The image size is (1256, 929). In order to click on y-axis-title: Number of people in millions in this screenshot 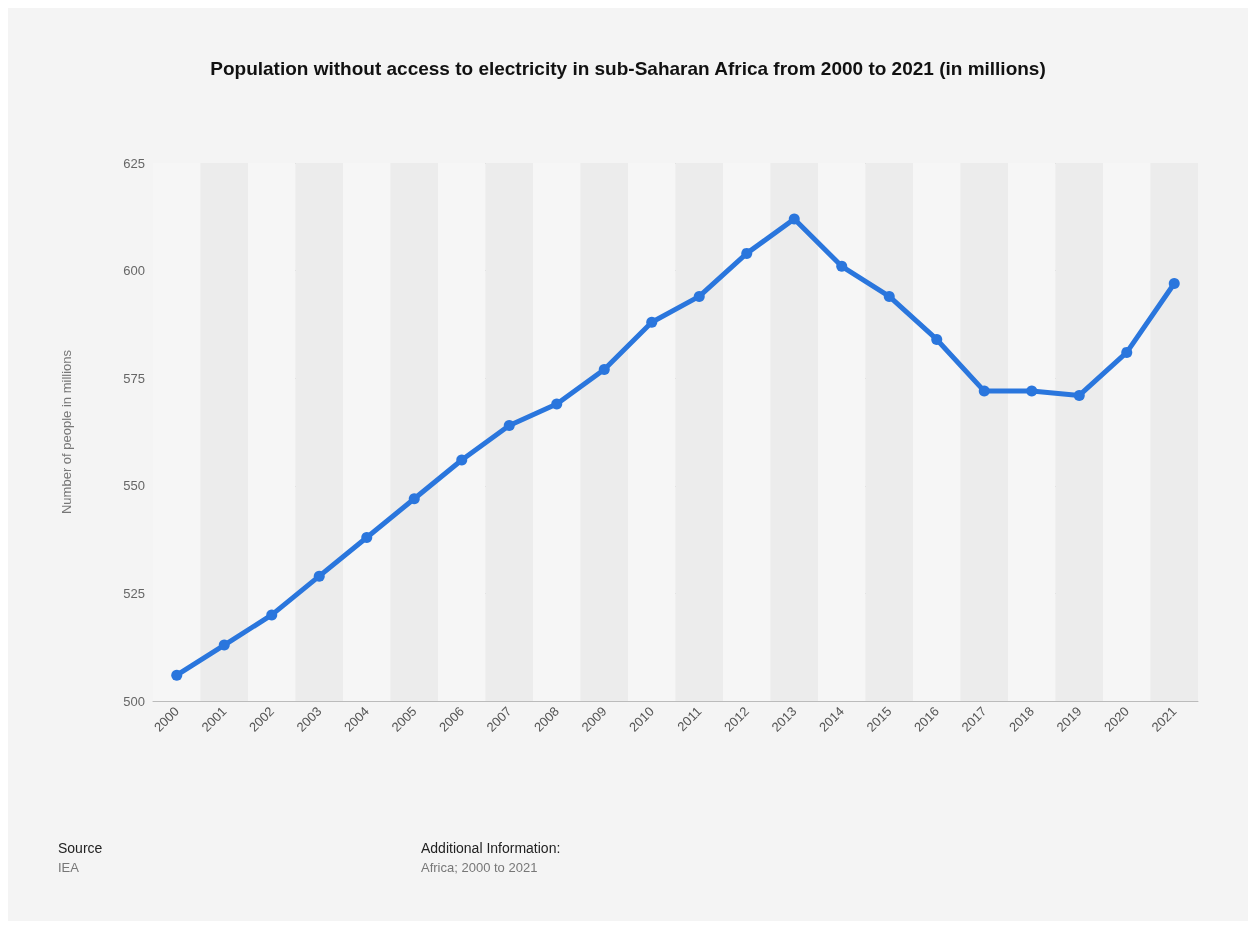, I will do `click(66, 432)`.